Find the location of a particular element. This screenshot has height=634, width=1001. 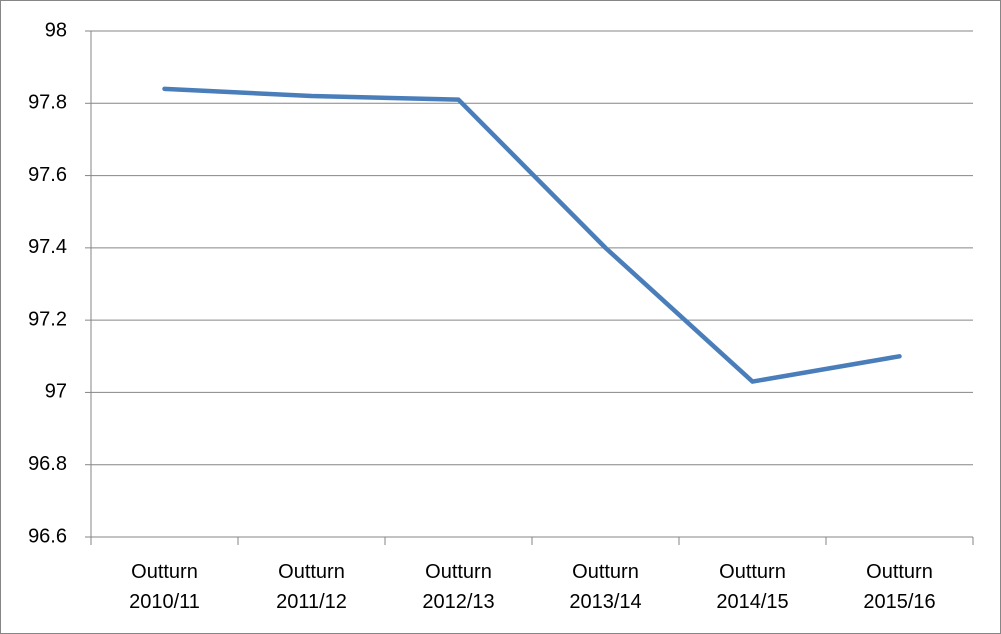

y-tick-label: 97.4 is located at coordinates (47, 247).